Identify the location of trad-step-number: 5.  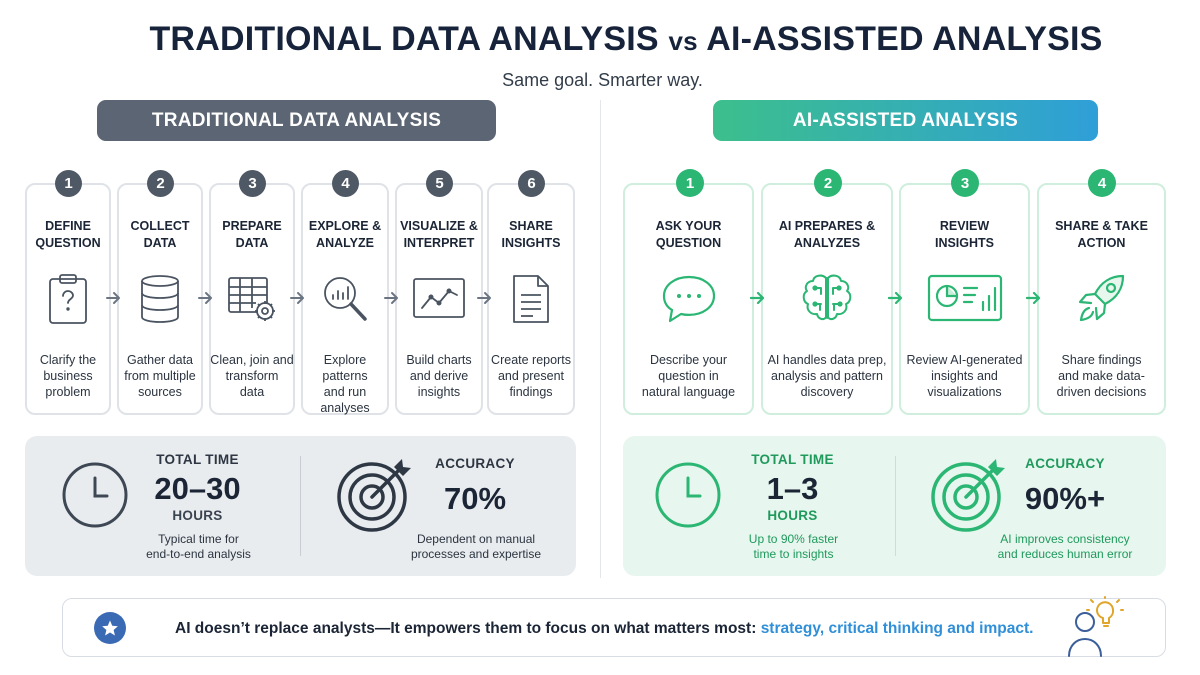
(439, 183).